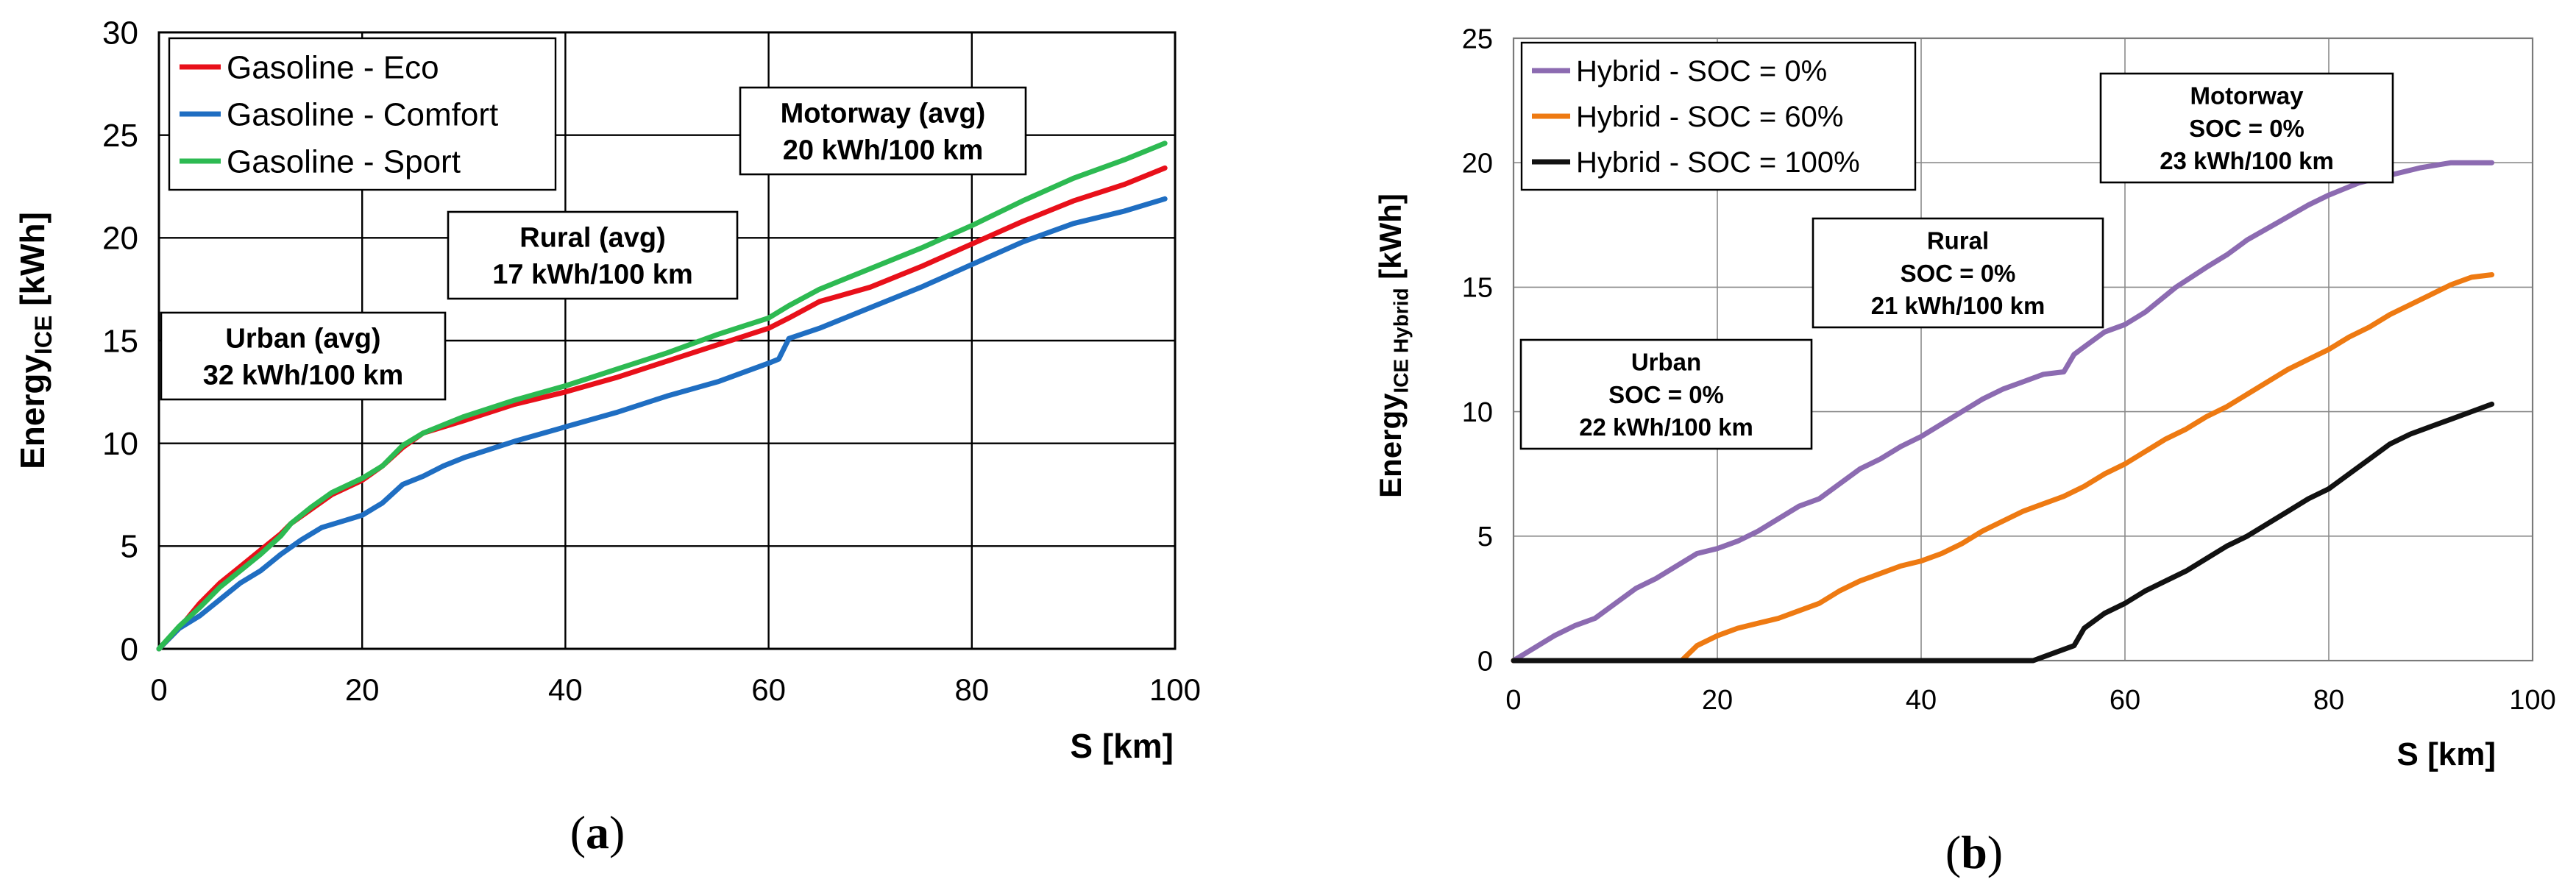 Image resolution: width=2576 pixels, height=896 pixels. I want to click on legend-label: Gasoline - Eco, so click(333, 67).